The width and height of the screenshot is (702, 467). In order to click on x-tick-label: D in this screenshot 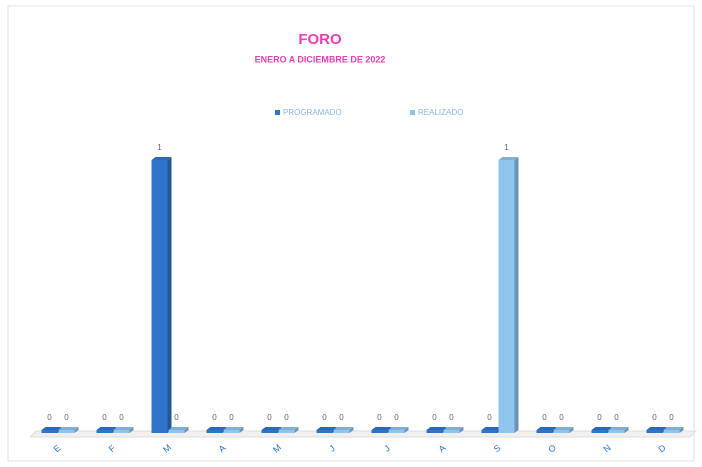, I will do `click(662, 448)`.